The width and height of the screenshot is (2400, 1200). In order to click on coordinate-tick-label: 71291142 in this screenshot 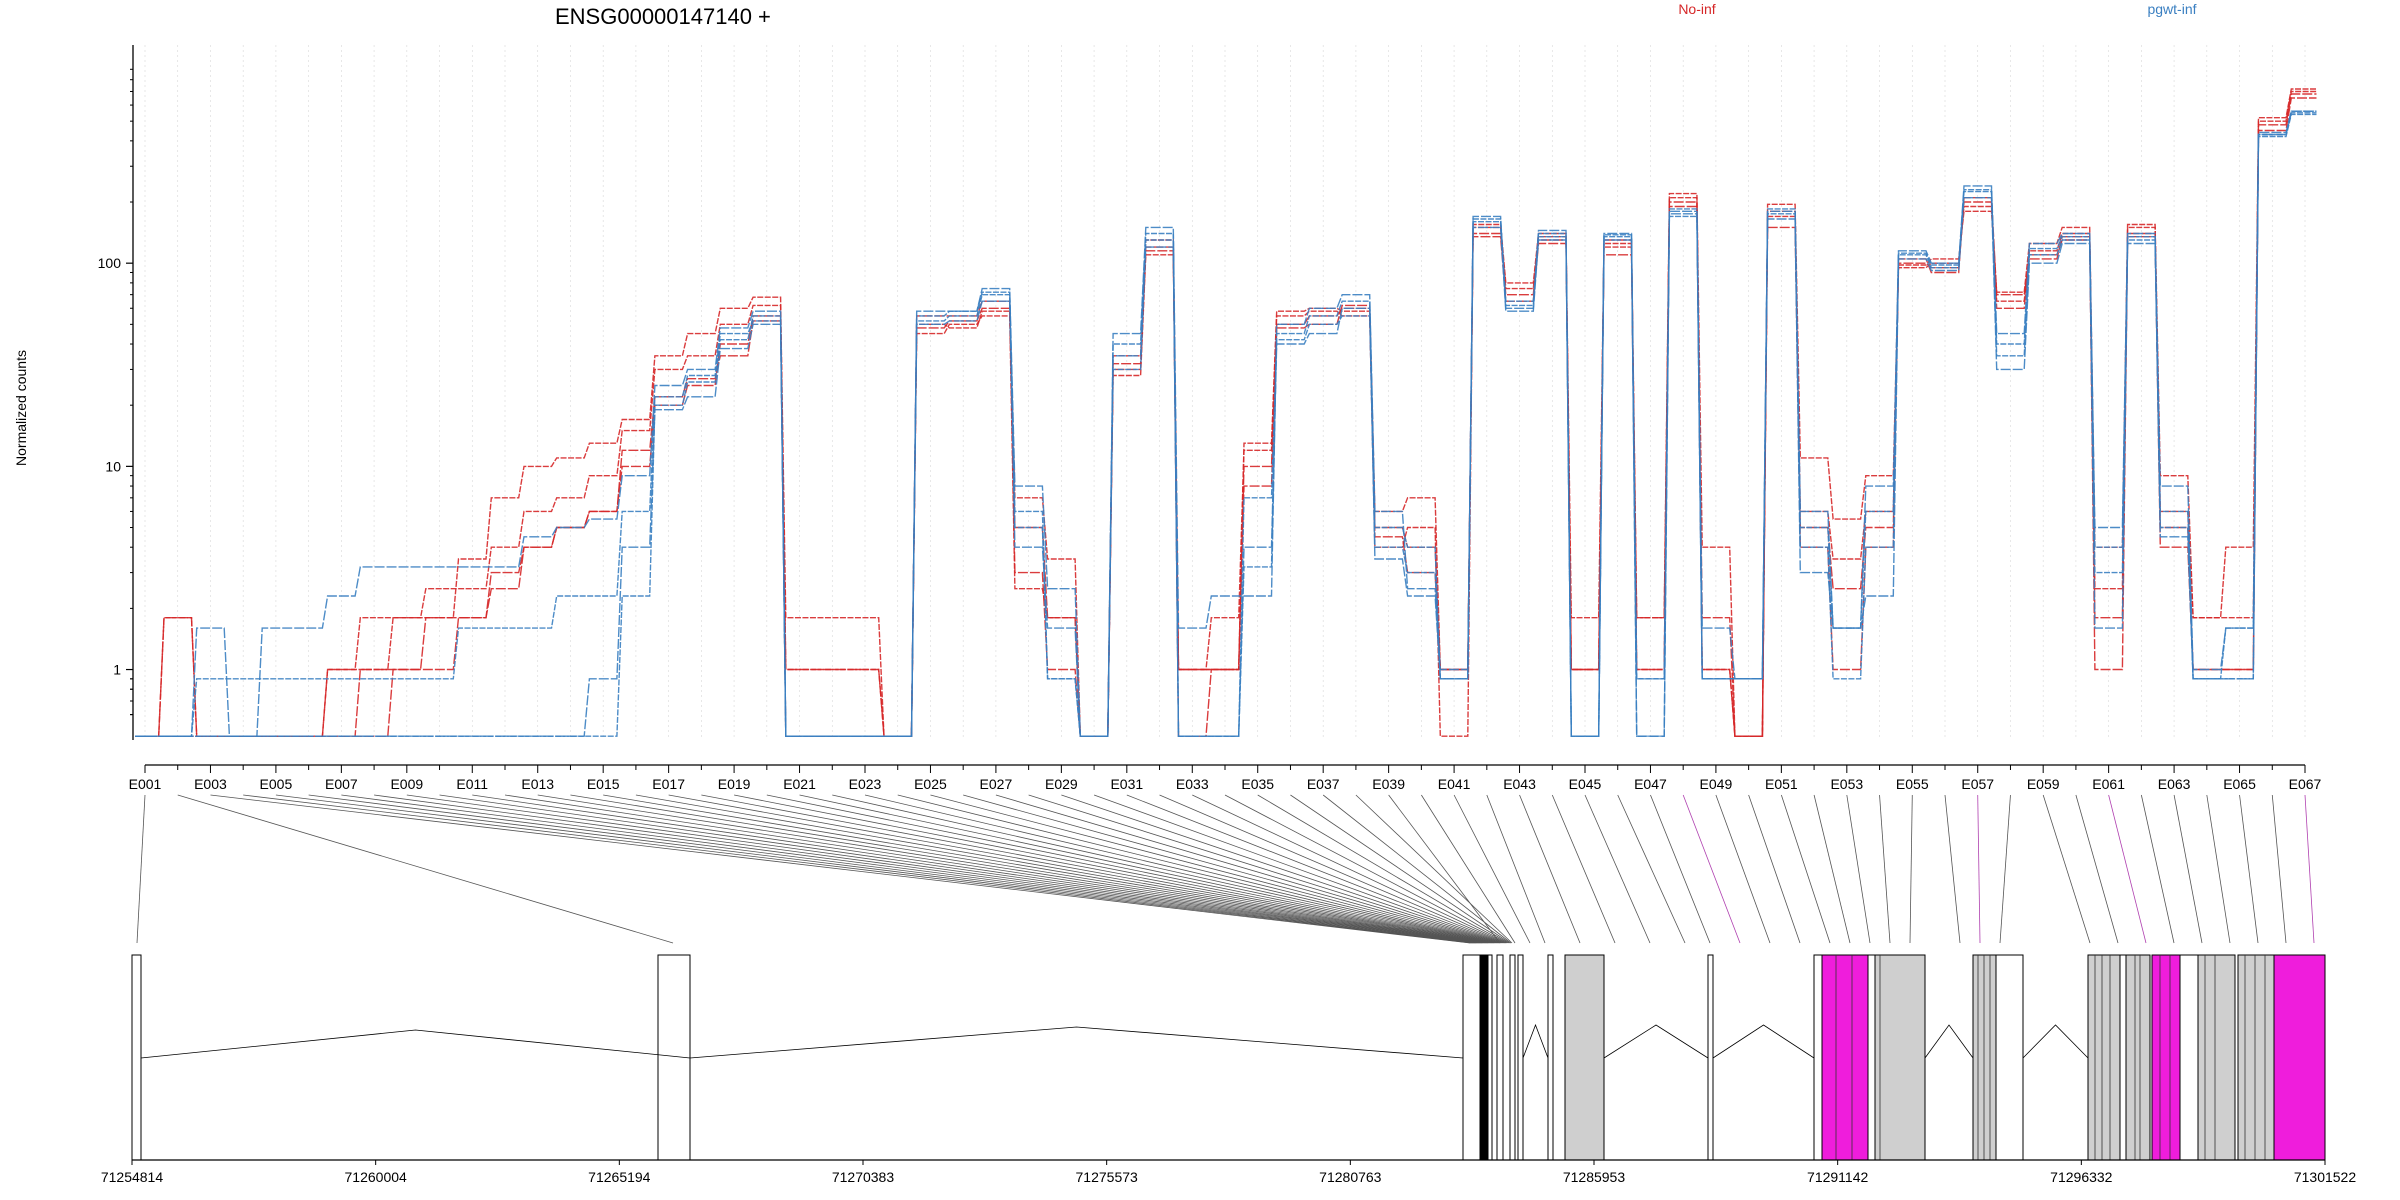, I will do `click(1837, 1177)`.